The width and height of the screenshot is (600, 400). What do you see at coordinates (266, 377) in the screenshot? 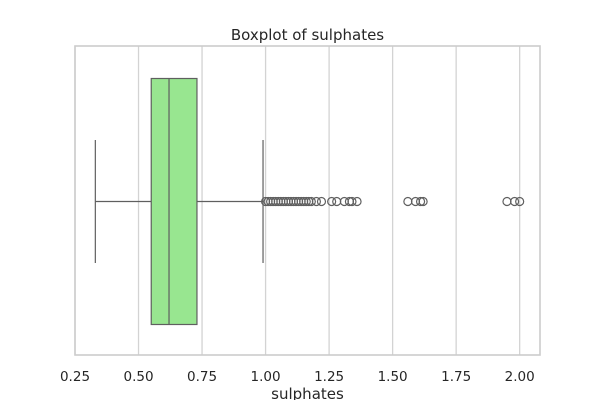
I see `x-tick-label: 1.00` at bounding box center [266, 377].